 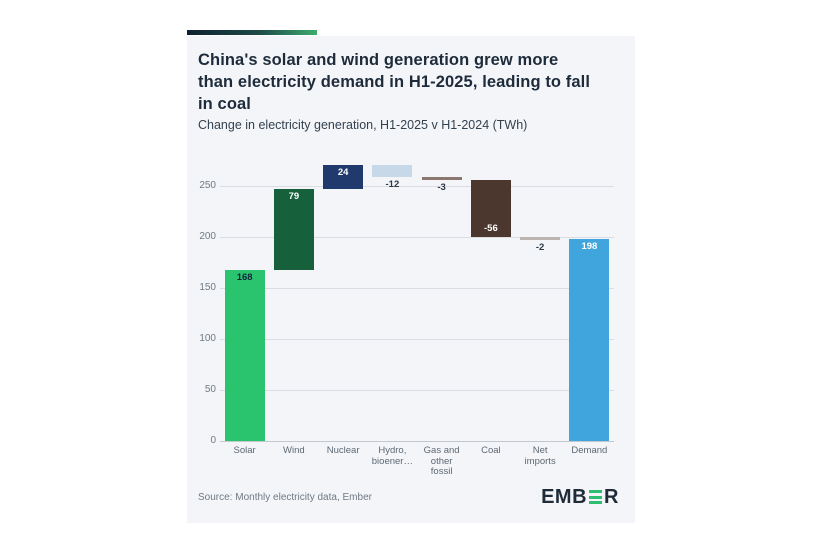 What do you see at coordinates (490, 208) in the screenshot?
I see `bar-coal` at bounding box center [490, 208].